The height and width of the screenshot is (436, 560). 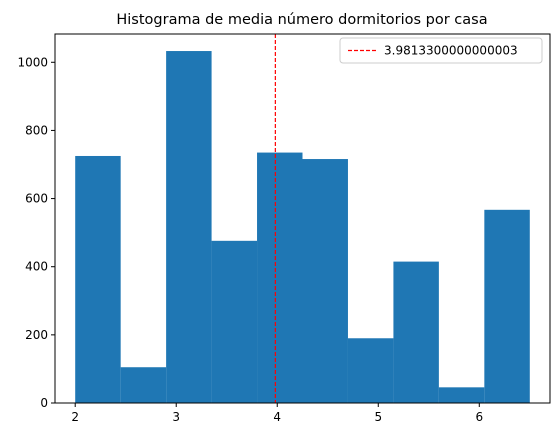 I want to click on x-tick-label: 6, so click(x=479, y=417).